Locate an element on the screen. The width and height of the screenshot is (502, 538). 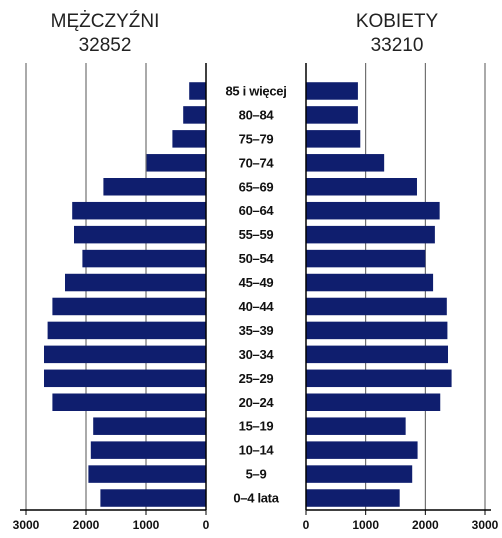
tick-label-female-3000: 3000 is located at coordinates (485, 525).